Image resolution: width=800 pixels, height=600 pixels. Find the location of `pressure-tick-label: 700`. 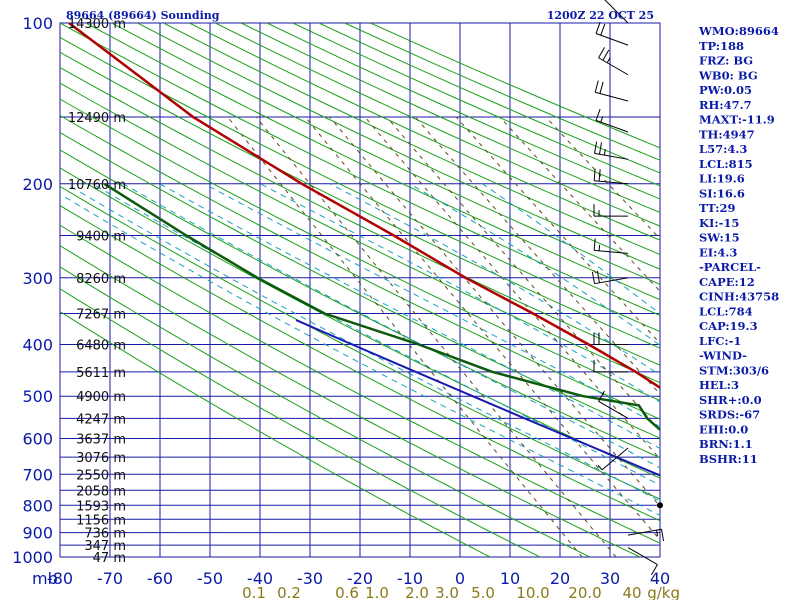

pressure-tick-label: 700 is located at coordinates (37, 474).